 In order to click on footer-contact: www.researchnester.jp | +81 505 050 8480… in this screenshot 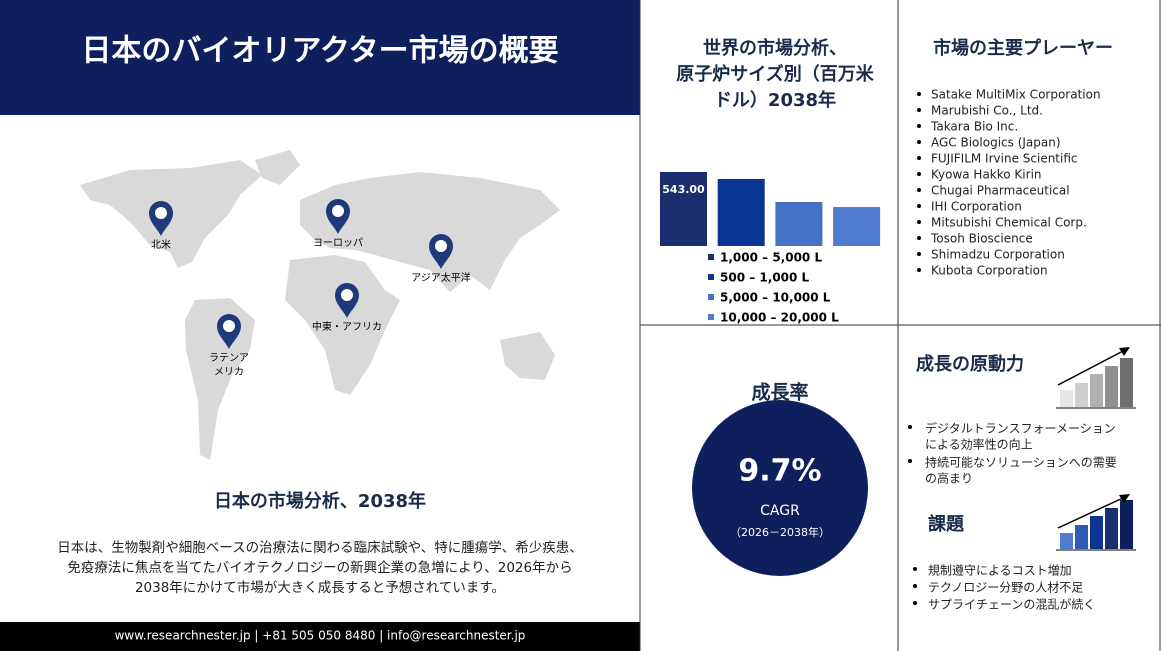, I will do `click(320, 636)`.